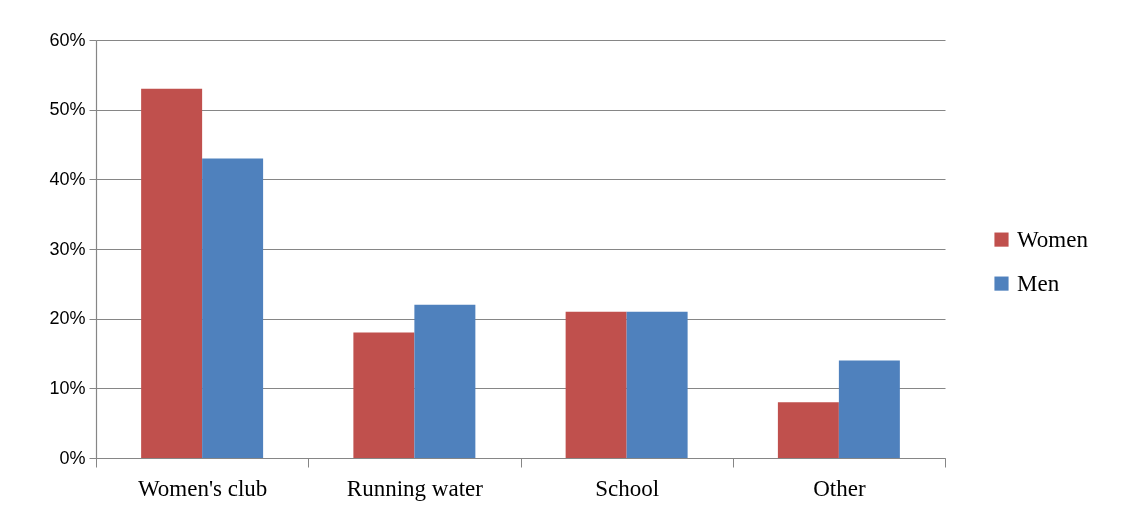  What do you see at coordinates (72, 457) in the screenshot?
I see `y-tick-label: 0%` at bounding box center [72, 457].